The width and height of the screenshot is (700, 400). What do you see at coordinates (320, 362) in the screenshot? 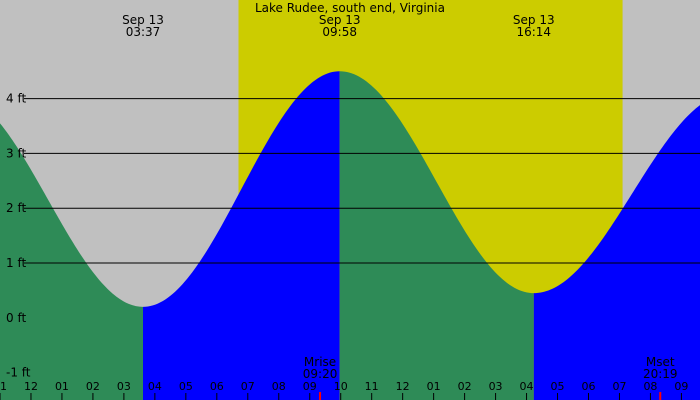
I see `moon-event-label: Mrise` at bounding box center [320, 362].